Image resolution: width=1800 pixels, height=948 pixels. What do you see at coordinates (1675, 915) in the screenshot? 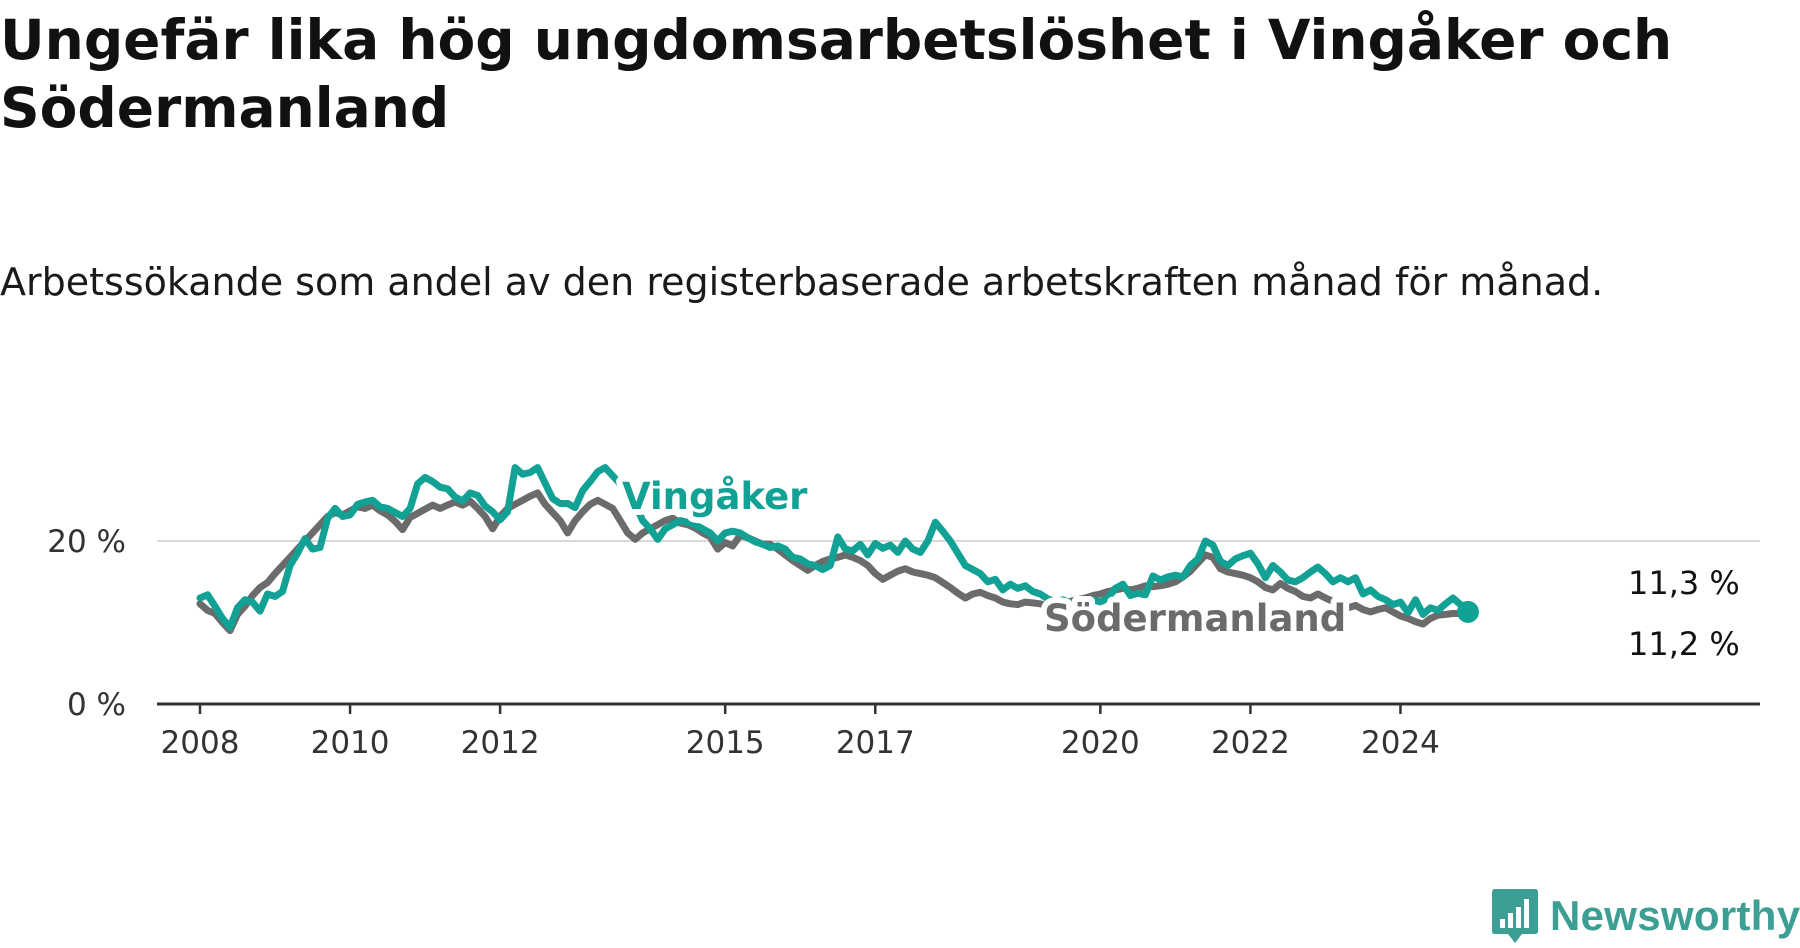
I see `brand-name: Newsworthy` at bounding box center [1675, 915].